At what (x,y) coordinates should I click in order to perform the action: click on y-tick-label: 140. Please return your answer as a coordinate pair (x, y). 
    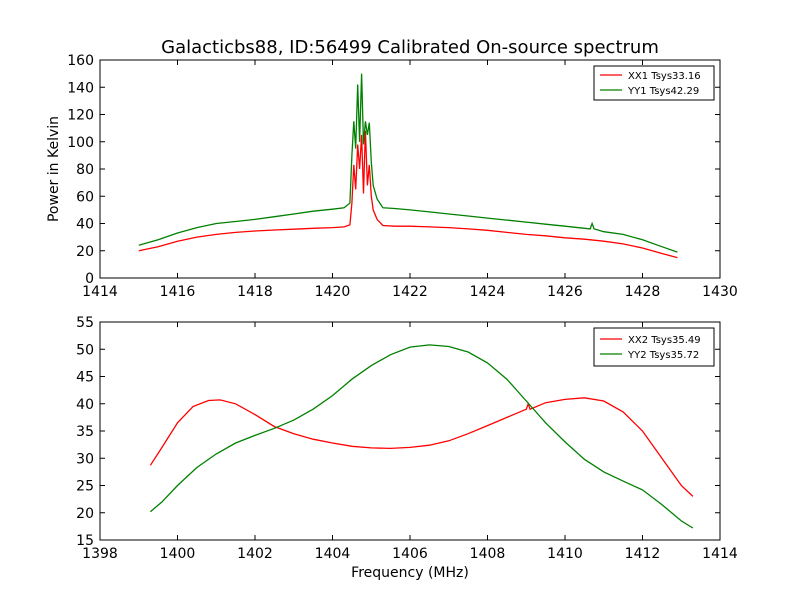
    Looking at the image, I should click on (80, 88).